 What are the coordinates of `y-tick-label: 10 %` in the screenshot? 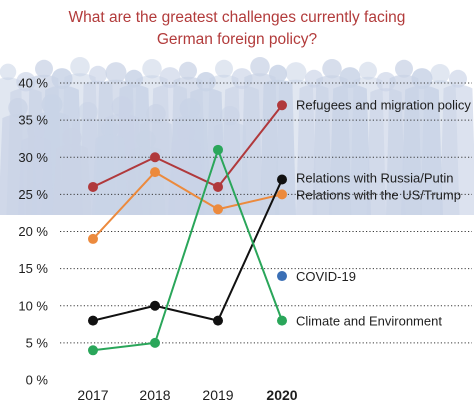 It's located at (33, 305).